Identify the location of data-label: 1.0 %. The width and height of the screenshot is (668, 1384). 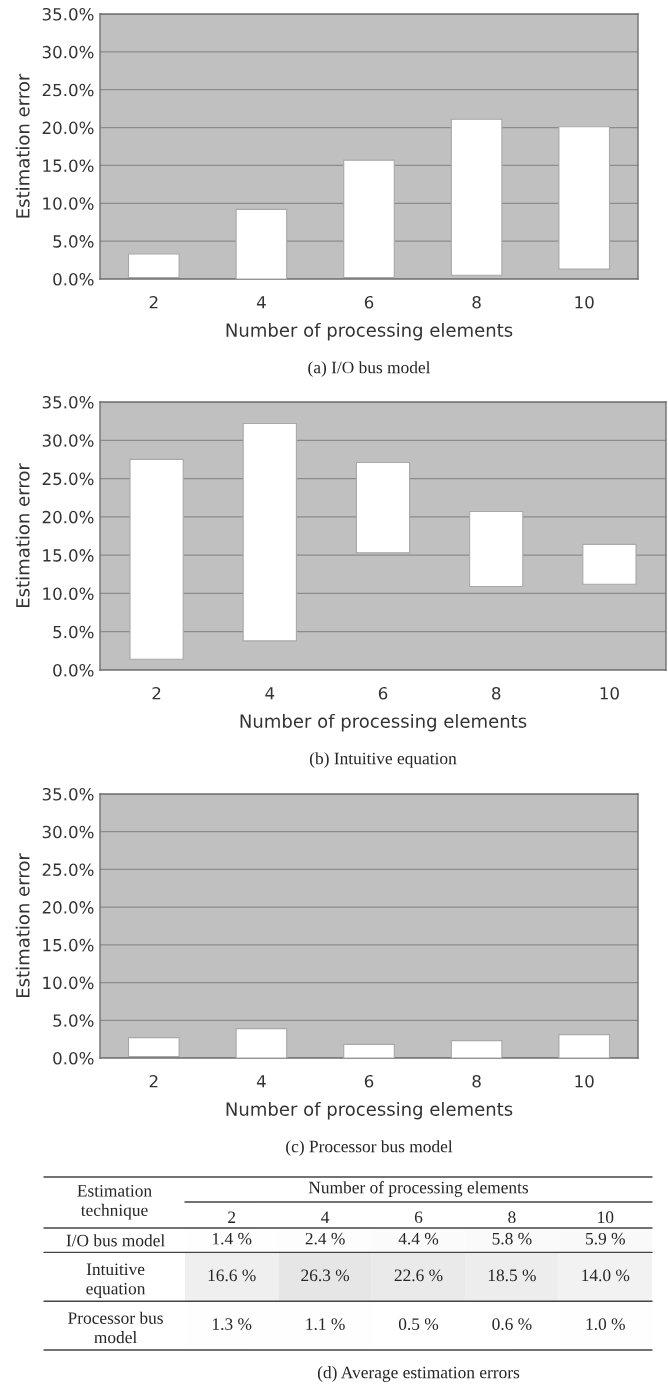
(605, 1324).